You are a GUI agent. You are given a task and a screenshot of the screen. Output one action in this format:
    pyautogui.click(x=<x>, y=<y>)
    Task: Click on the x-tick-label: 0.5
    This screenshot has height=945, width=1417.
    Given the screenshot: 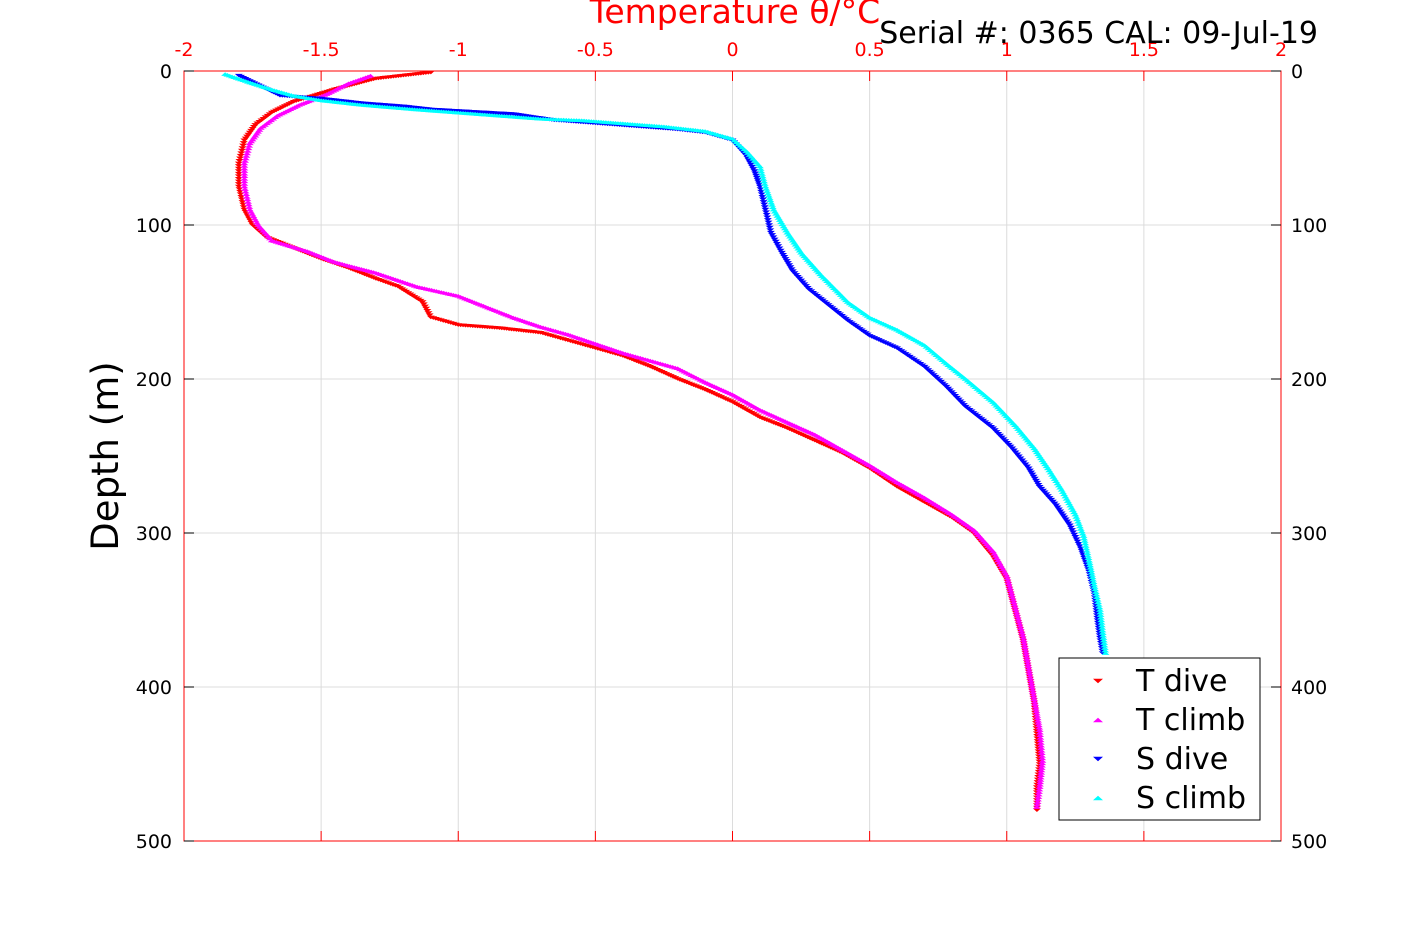 What is the action you would take?
    pyautogui.click(x=870, y=50)
    